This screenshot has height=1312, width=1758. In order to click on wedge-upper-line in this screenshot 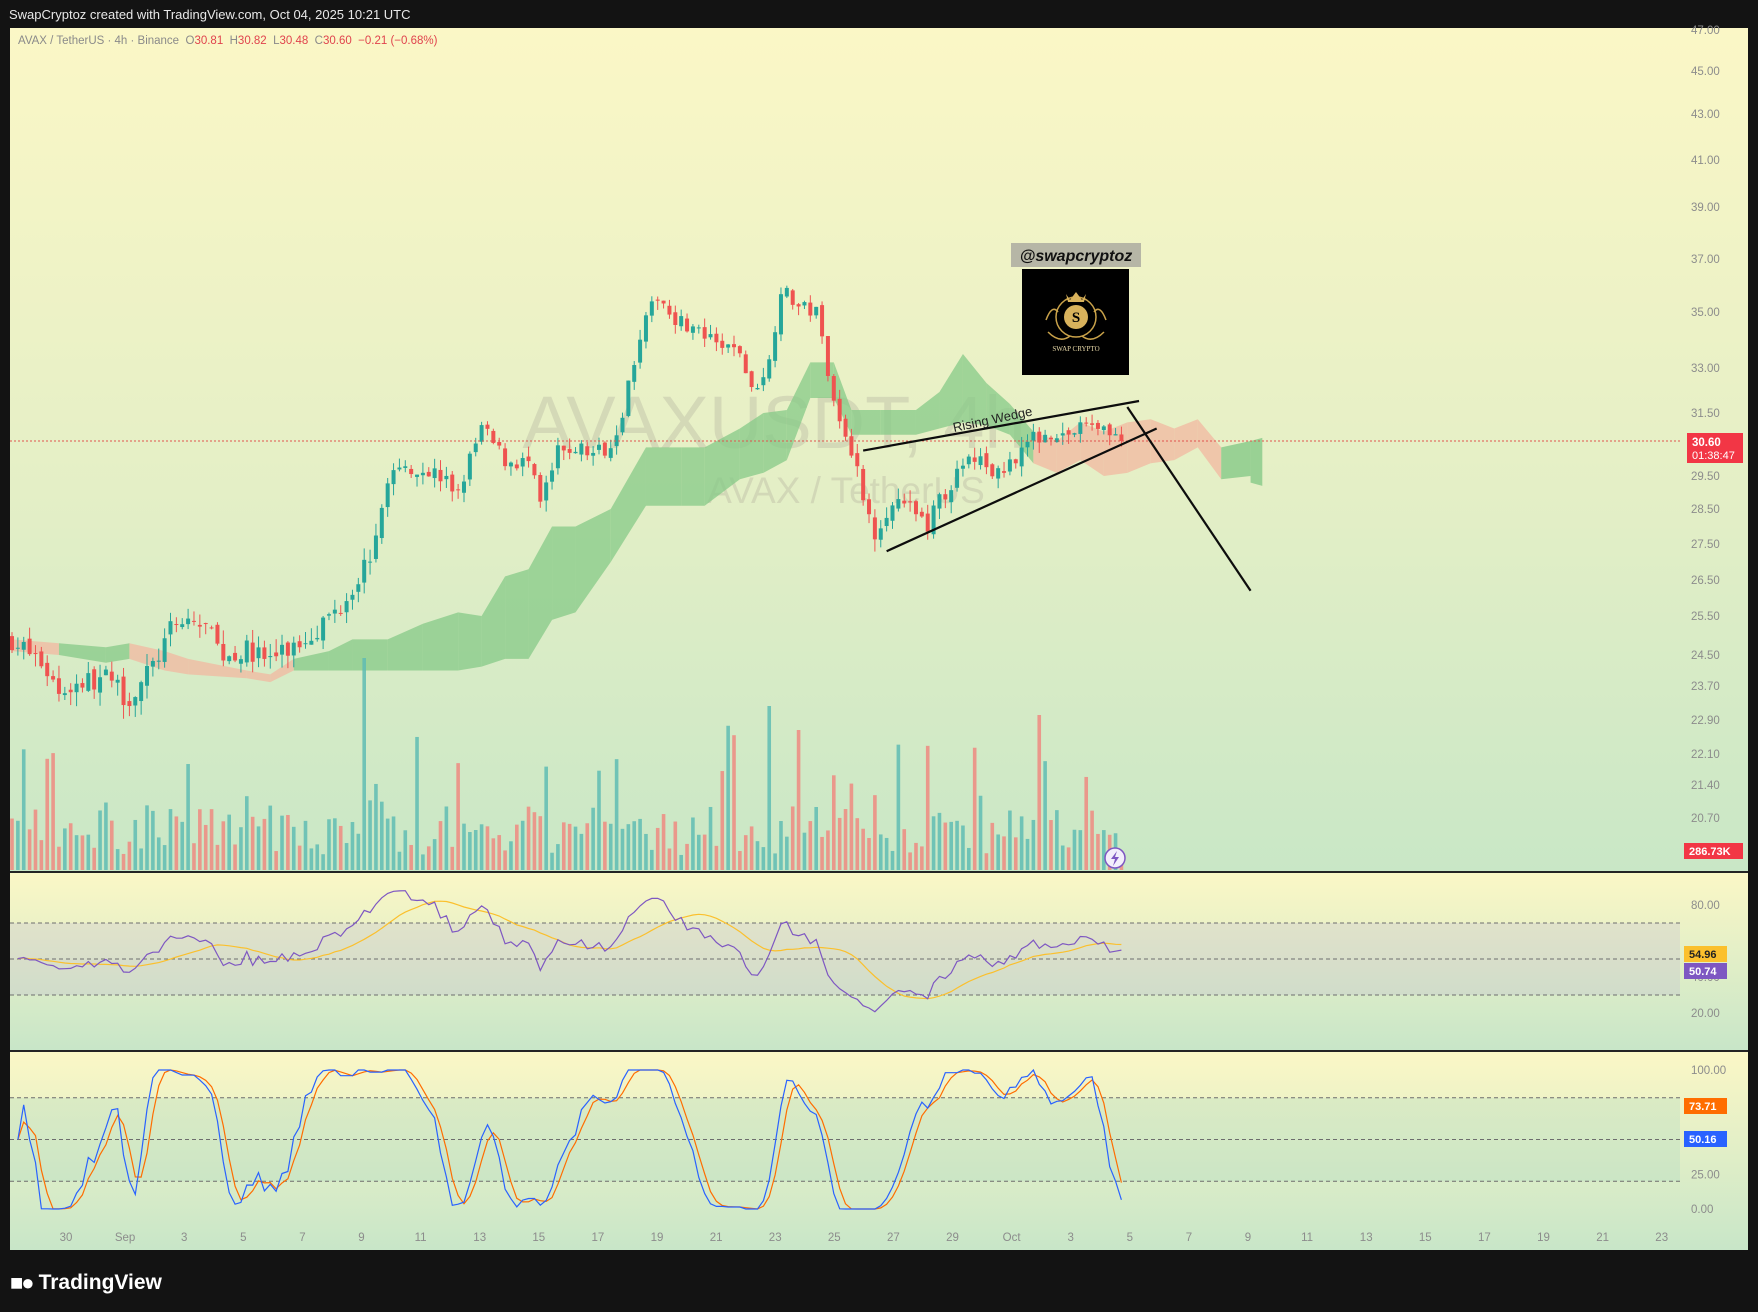, I will do `click(1001, 425)`.